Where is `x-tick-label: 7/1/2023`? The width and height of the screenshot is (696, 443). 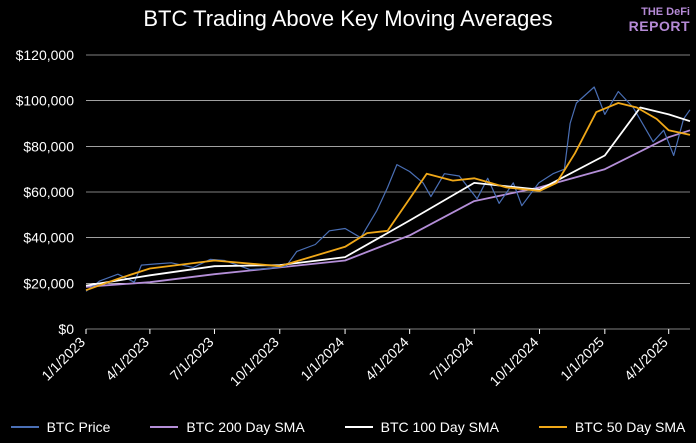
x-tick-label: 7/1/2023 is located at coordinates (192, 359).